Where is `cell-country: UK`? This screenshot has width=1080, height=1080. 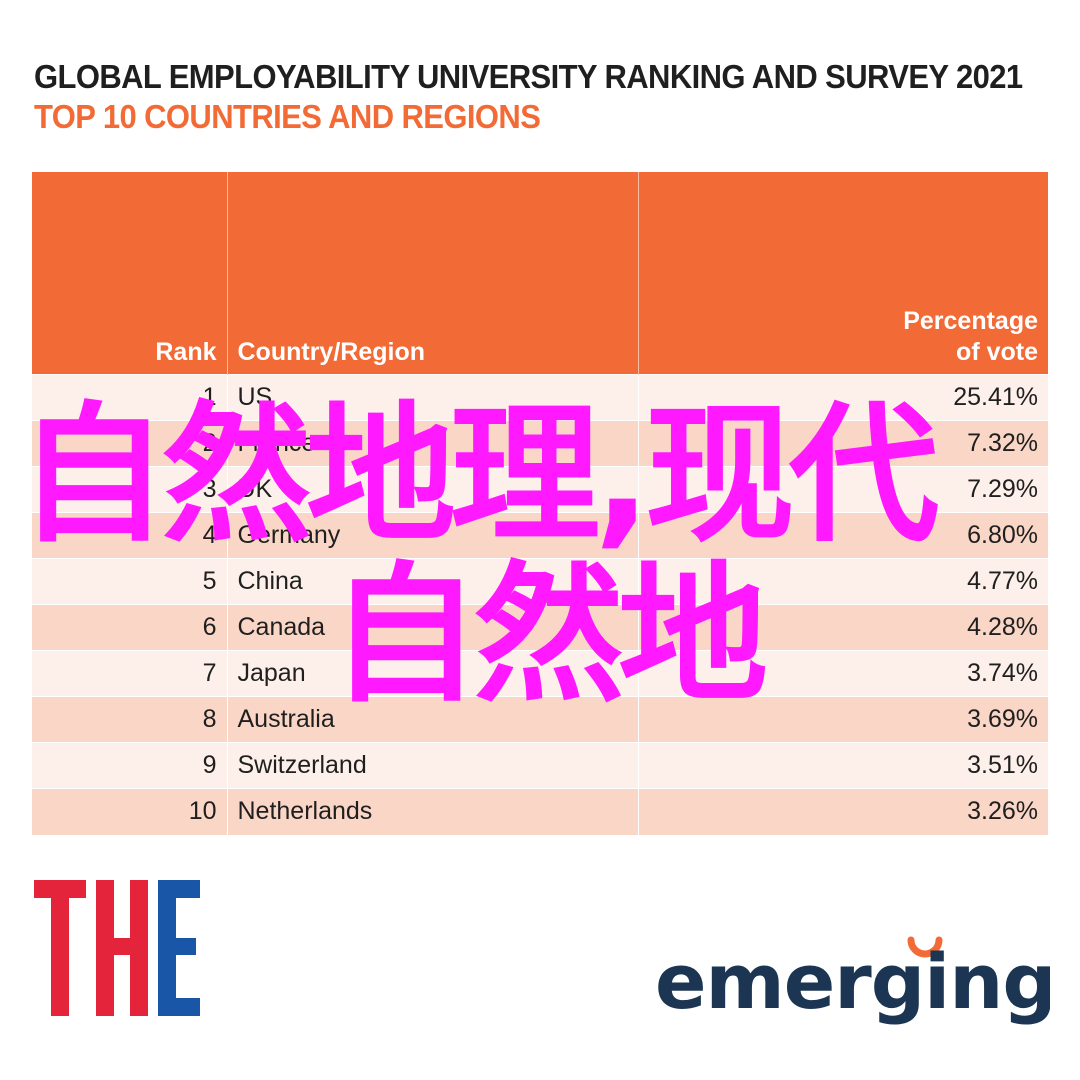 cell-country: UK is located at coordinates (433, 489).